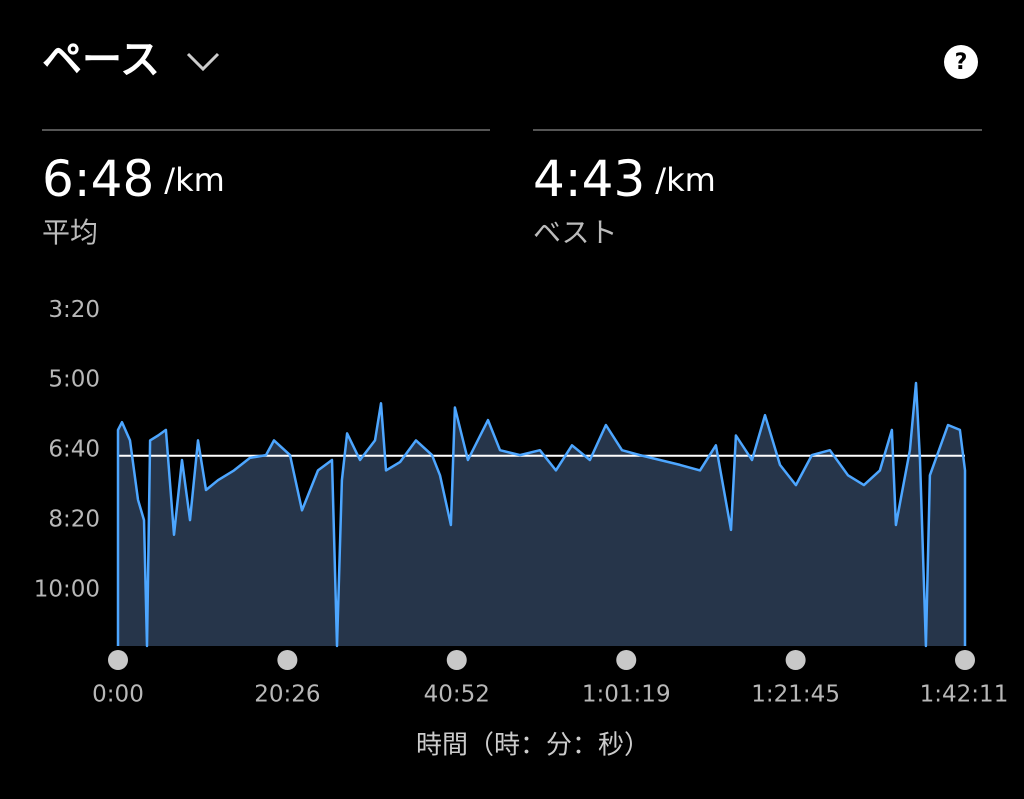  I want to click on help-mark: ?, so click(961, 62).